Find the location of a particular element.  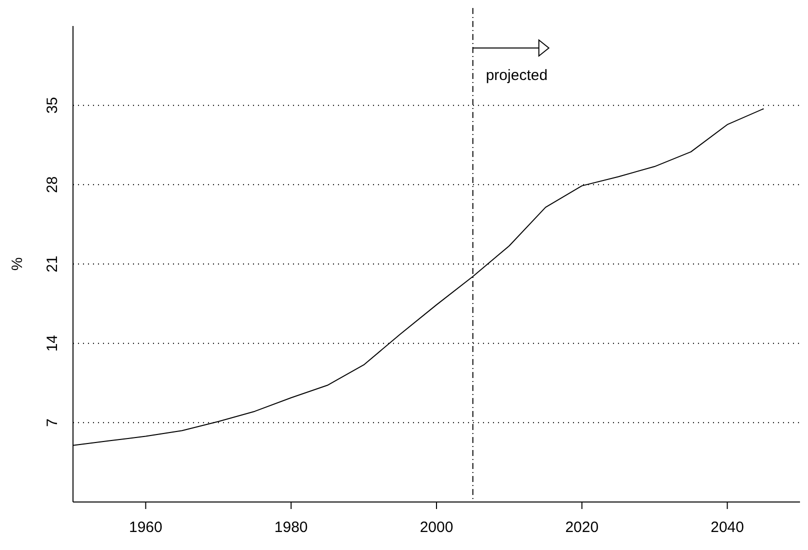

x-tick-label: 2040 is located at coordinates (727, 527).